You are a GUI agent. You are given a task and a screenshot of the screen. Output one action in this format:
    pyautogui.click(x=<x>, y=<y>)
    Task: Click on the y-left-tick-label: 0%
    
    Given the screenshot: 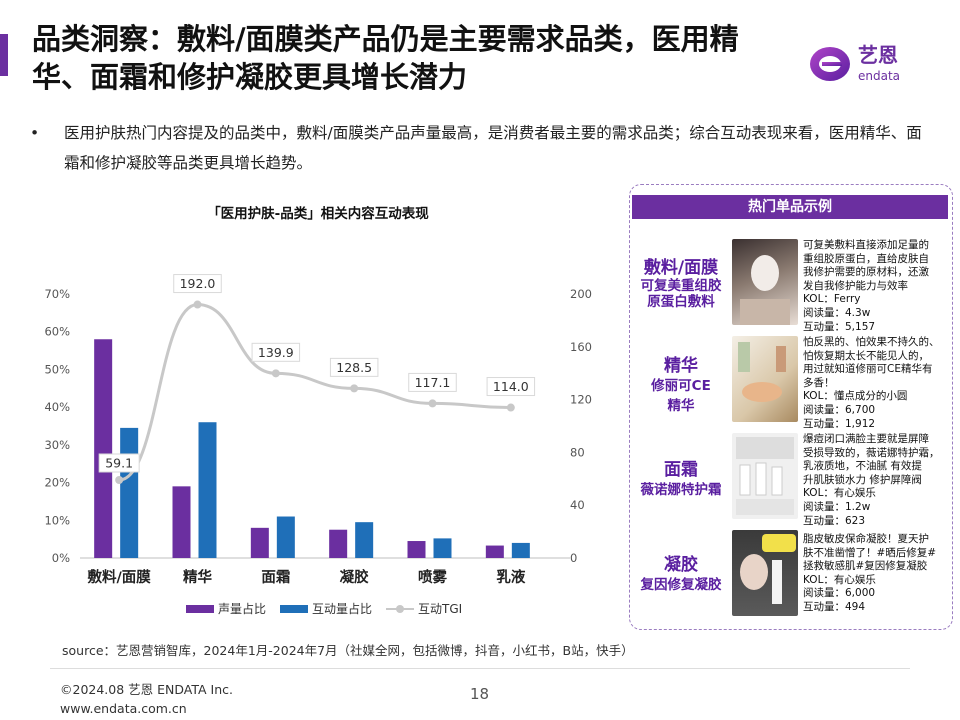 What is the action you would take?
    pyautogui.click(x=61, y=558)
    